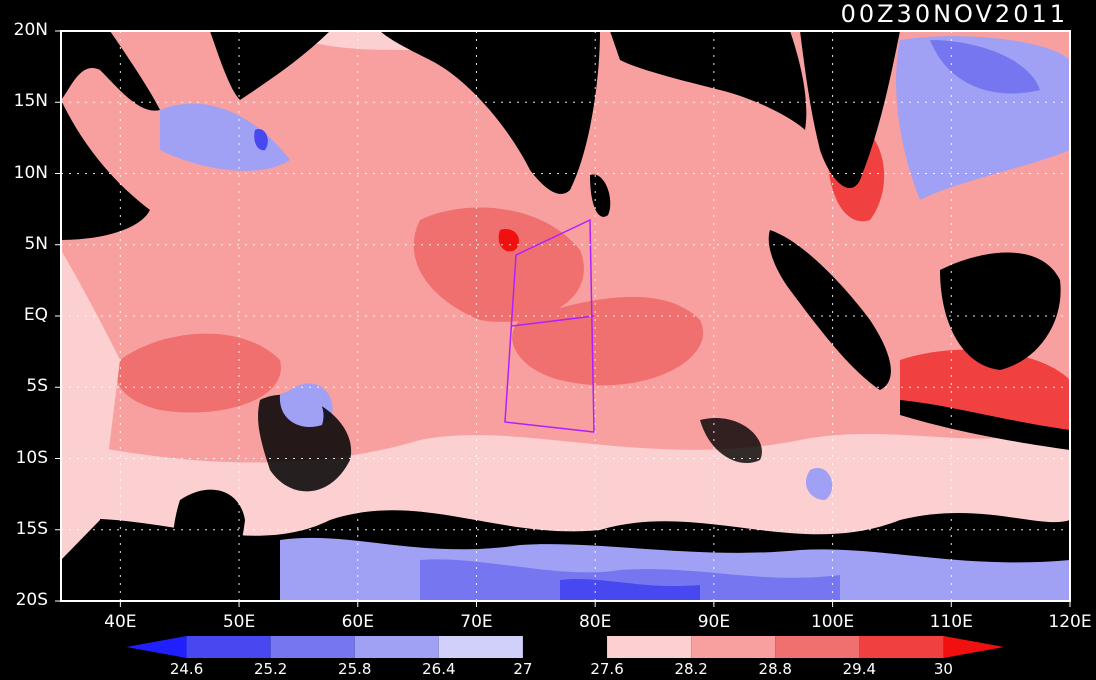  Describe the element at coordinates (775, 669) in the screenshot. I see `colorbar-level-label: 28.8` at that location.